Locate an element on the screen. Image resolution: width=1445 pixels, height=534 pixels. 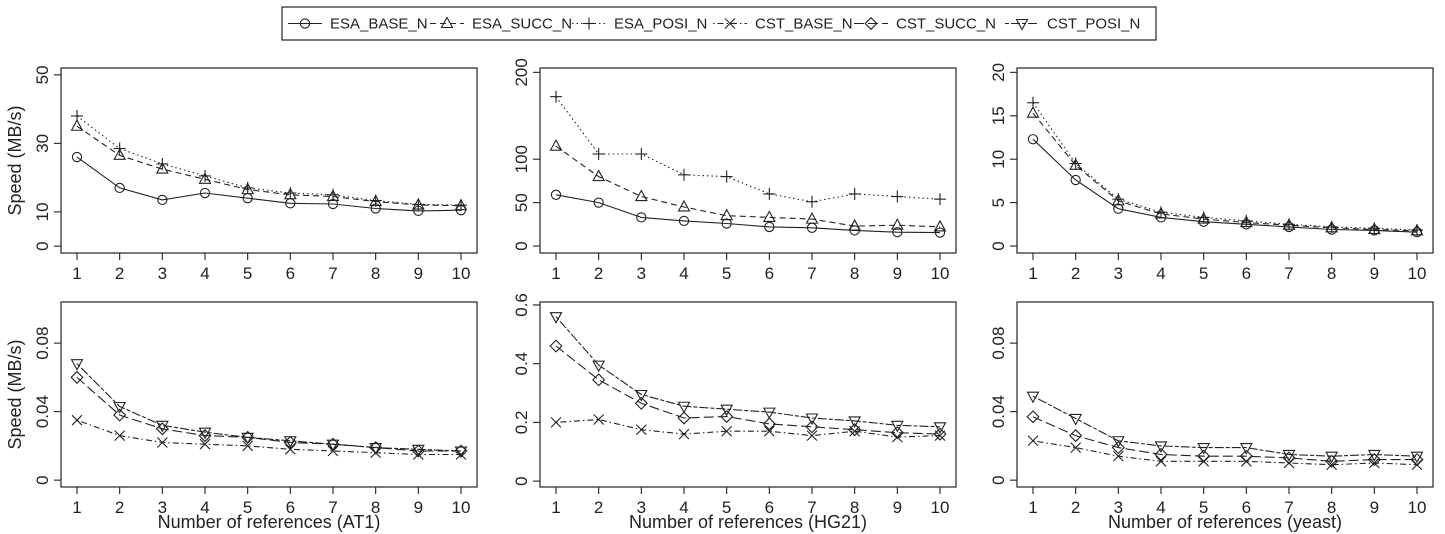
x-tick-label: 3 is located at coordinates (1118, 507).